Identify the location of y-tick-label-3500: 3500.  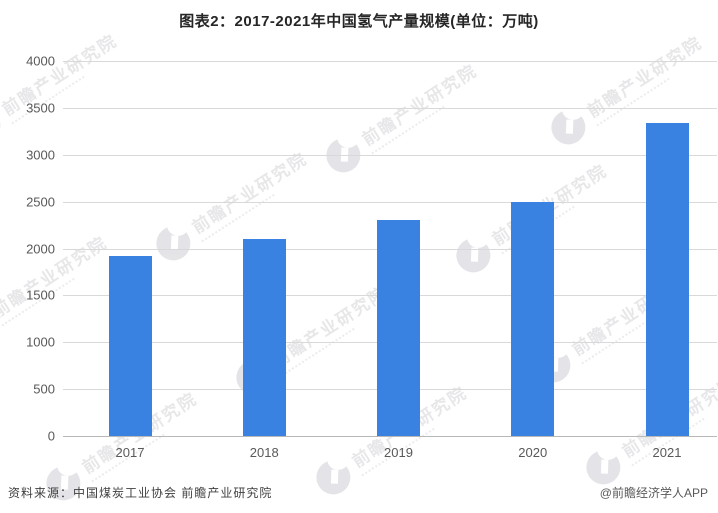
(40, 108).